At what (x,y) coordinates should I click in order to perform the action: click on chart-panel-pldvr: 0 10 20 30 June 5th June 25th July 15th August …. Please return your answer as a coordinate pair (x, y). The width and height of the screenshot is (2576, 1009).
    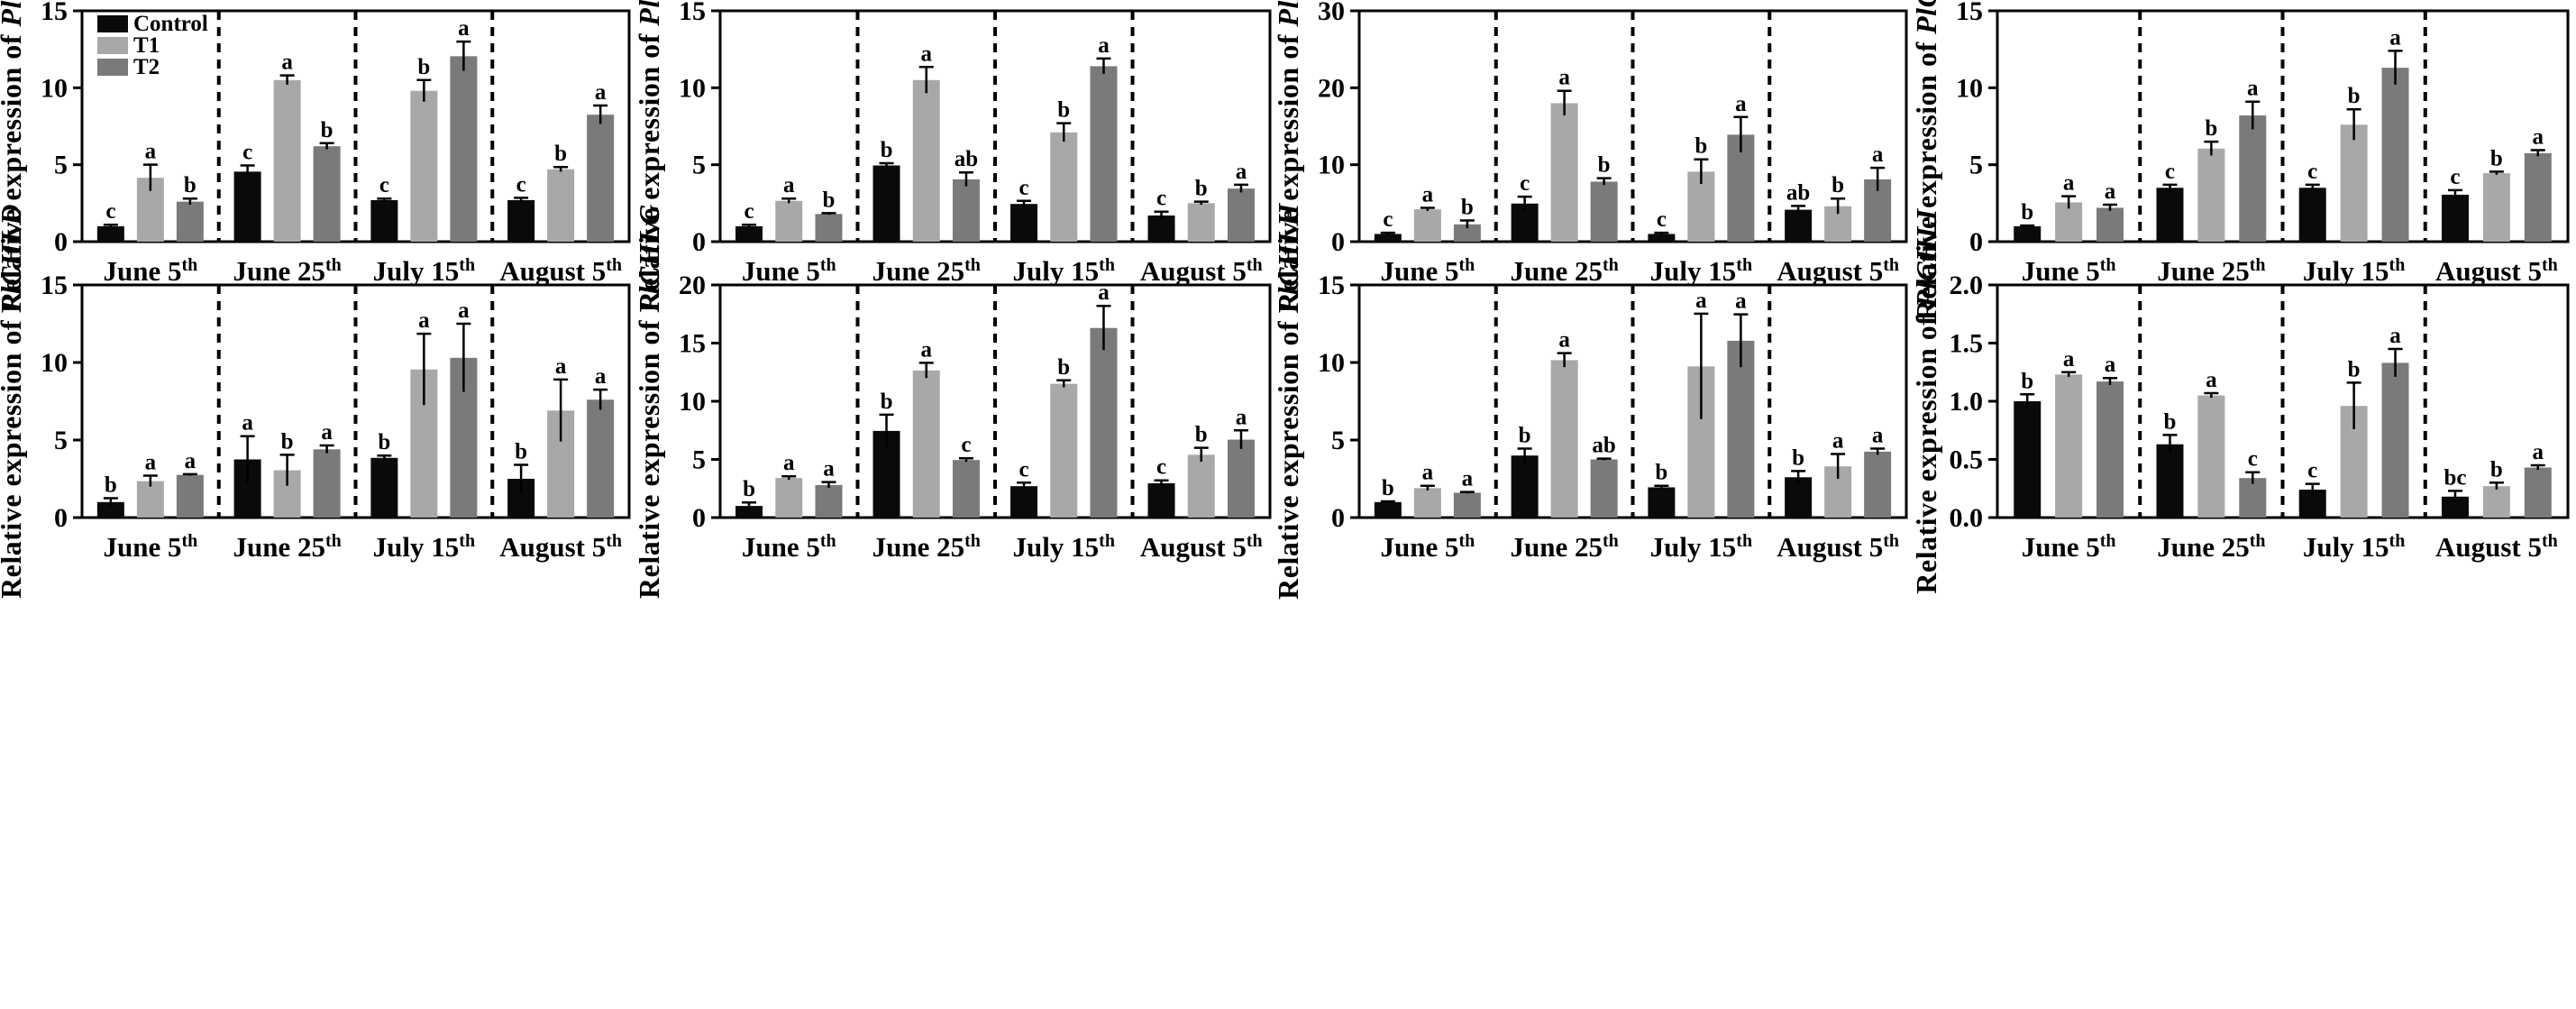
    Looking at the image, I should click on (1590, 156).